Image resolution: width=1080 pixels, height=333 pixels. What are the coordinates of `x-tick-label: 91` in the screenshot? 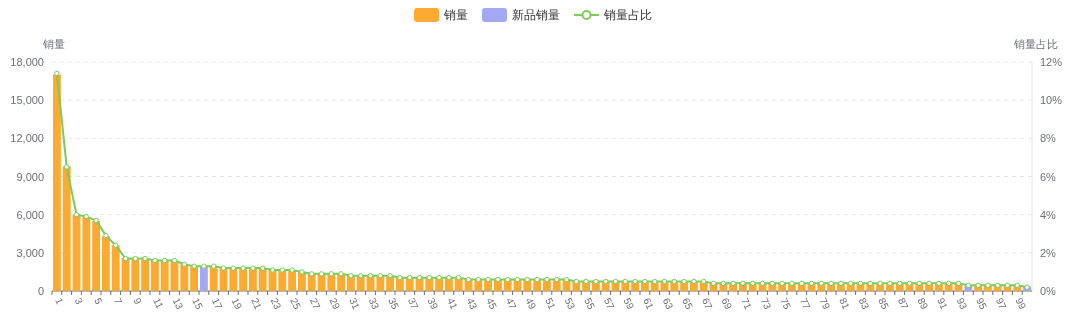 It's located at (942, 304).